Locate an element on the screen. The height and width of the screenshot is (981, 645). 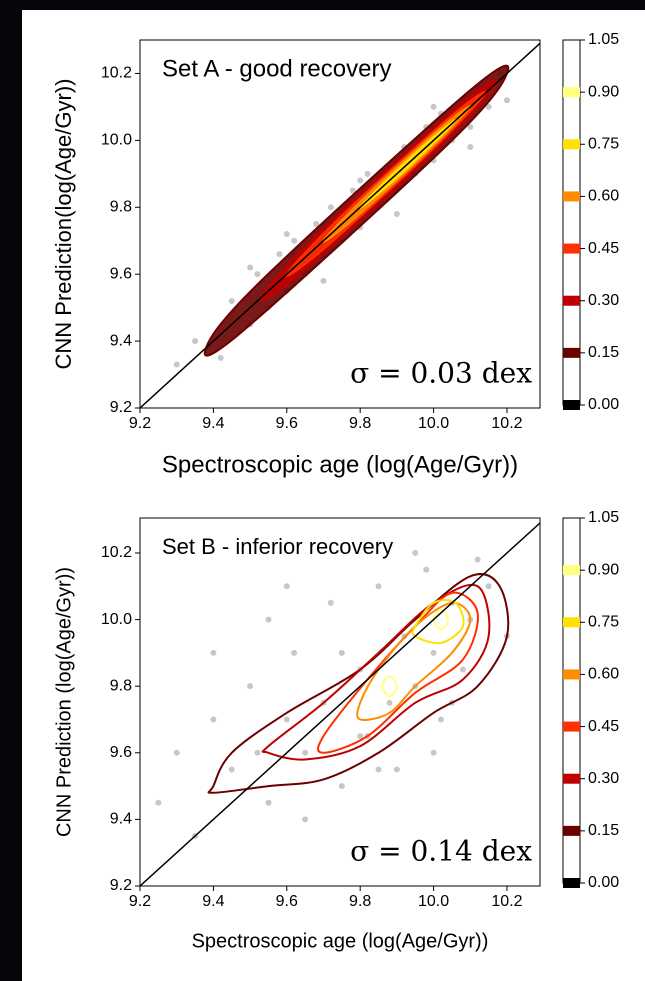
y-axis-label: CNN Prediction(log(Age/Gyr)) is located at coordinates (63, 224).